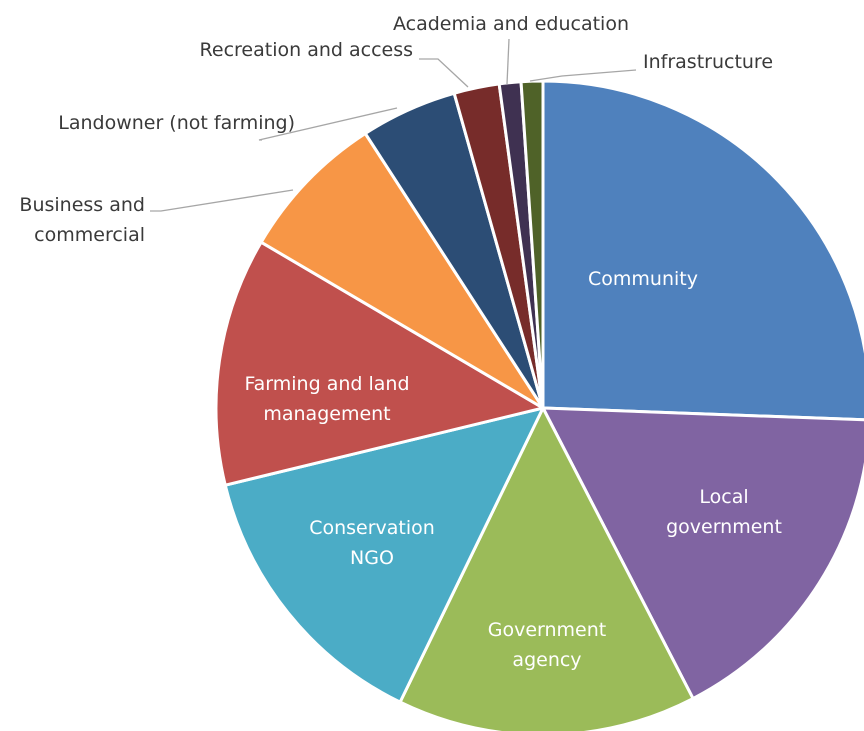  I want to click on label-recreation-and-access: Recreation and access, so click(306, 50).